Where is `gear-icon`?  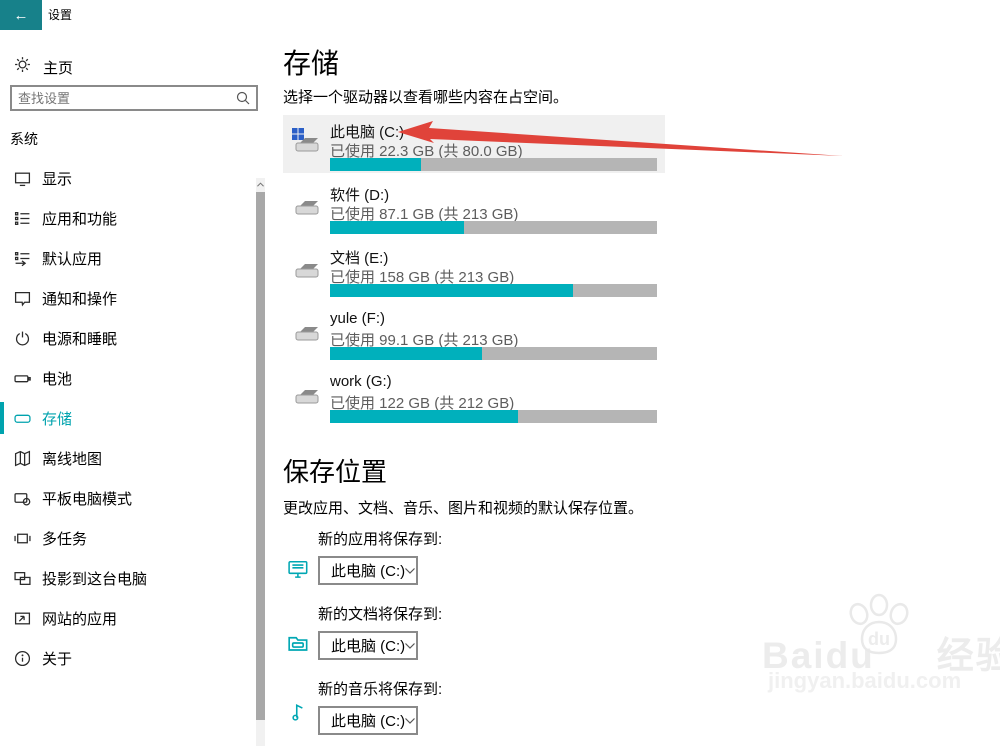 gear-icon is located at coordinates (22, 67).